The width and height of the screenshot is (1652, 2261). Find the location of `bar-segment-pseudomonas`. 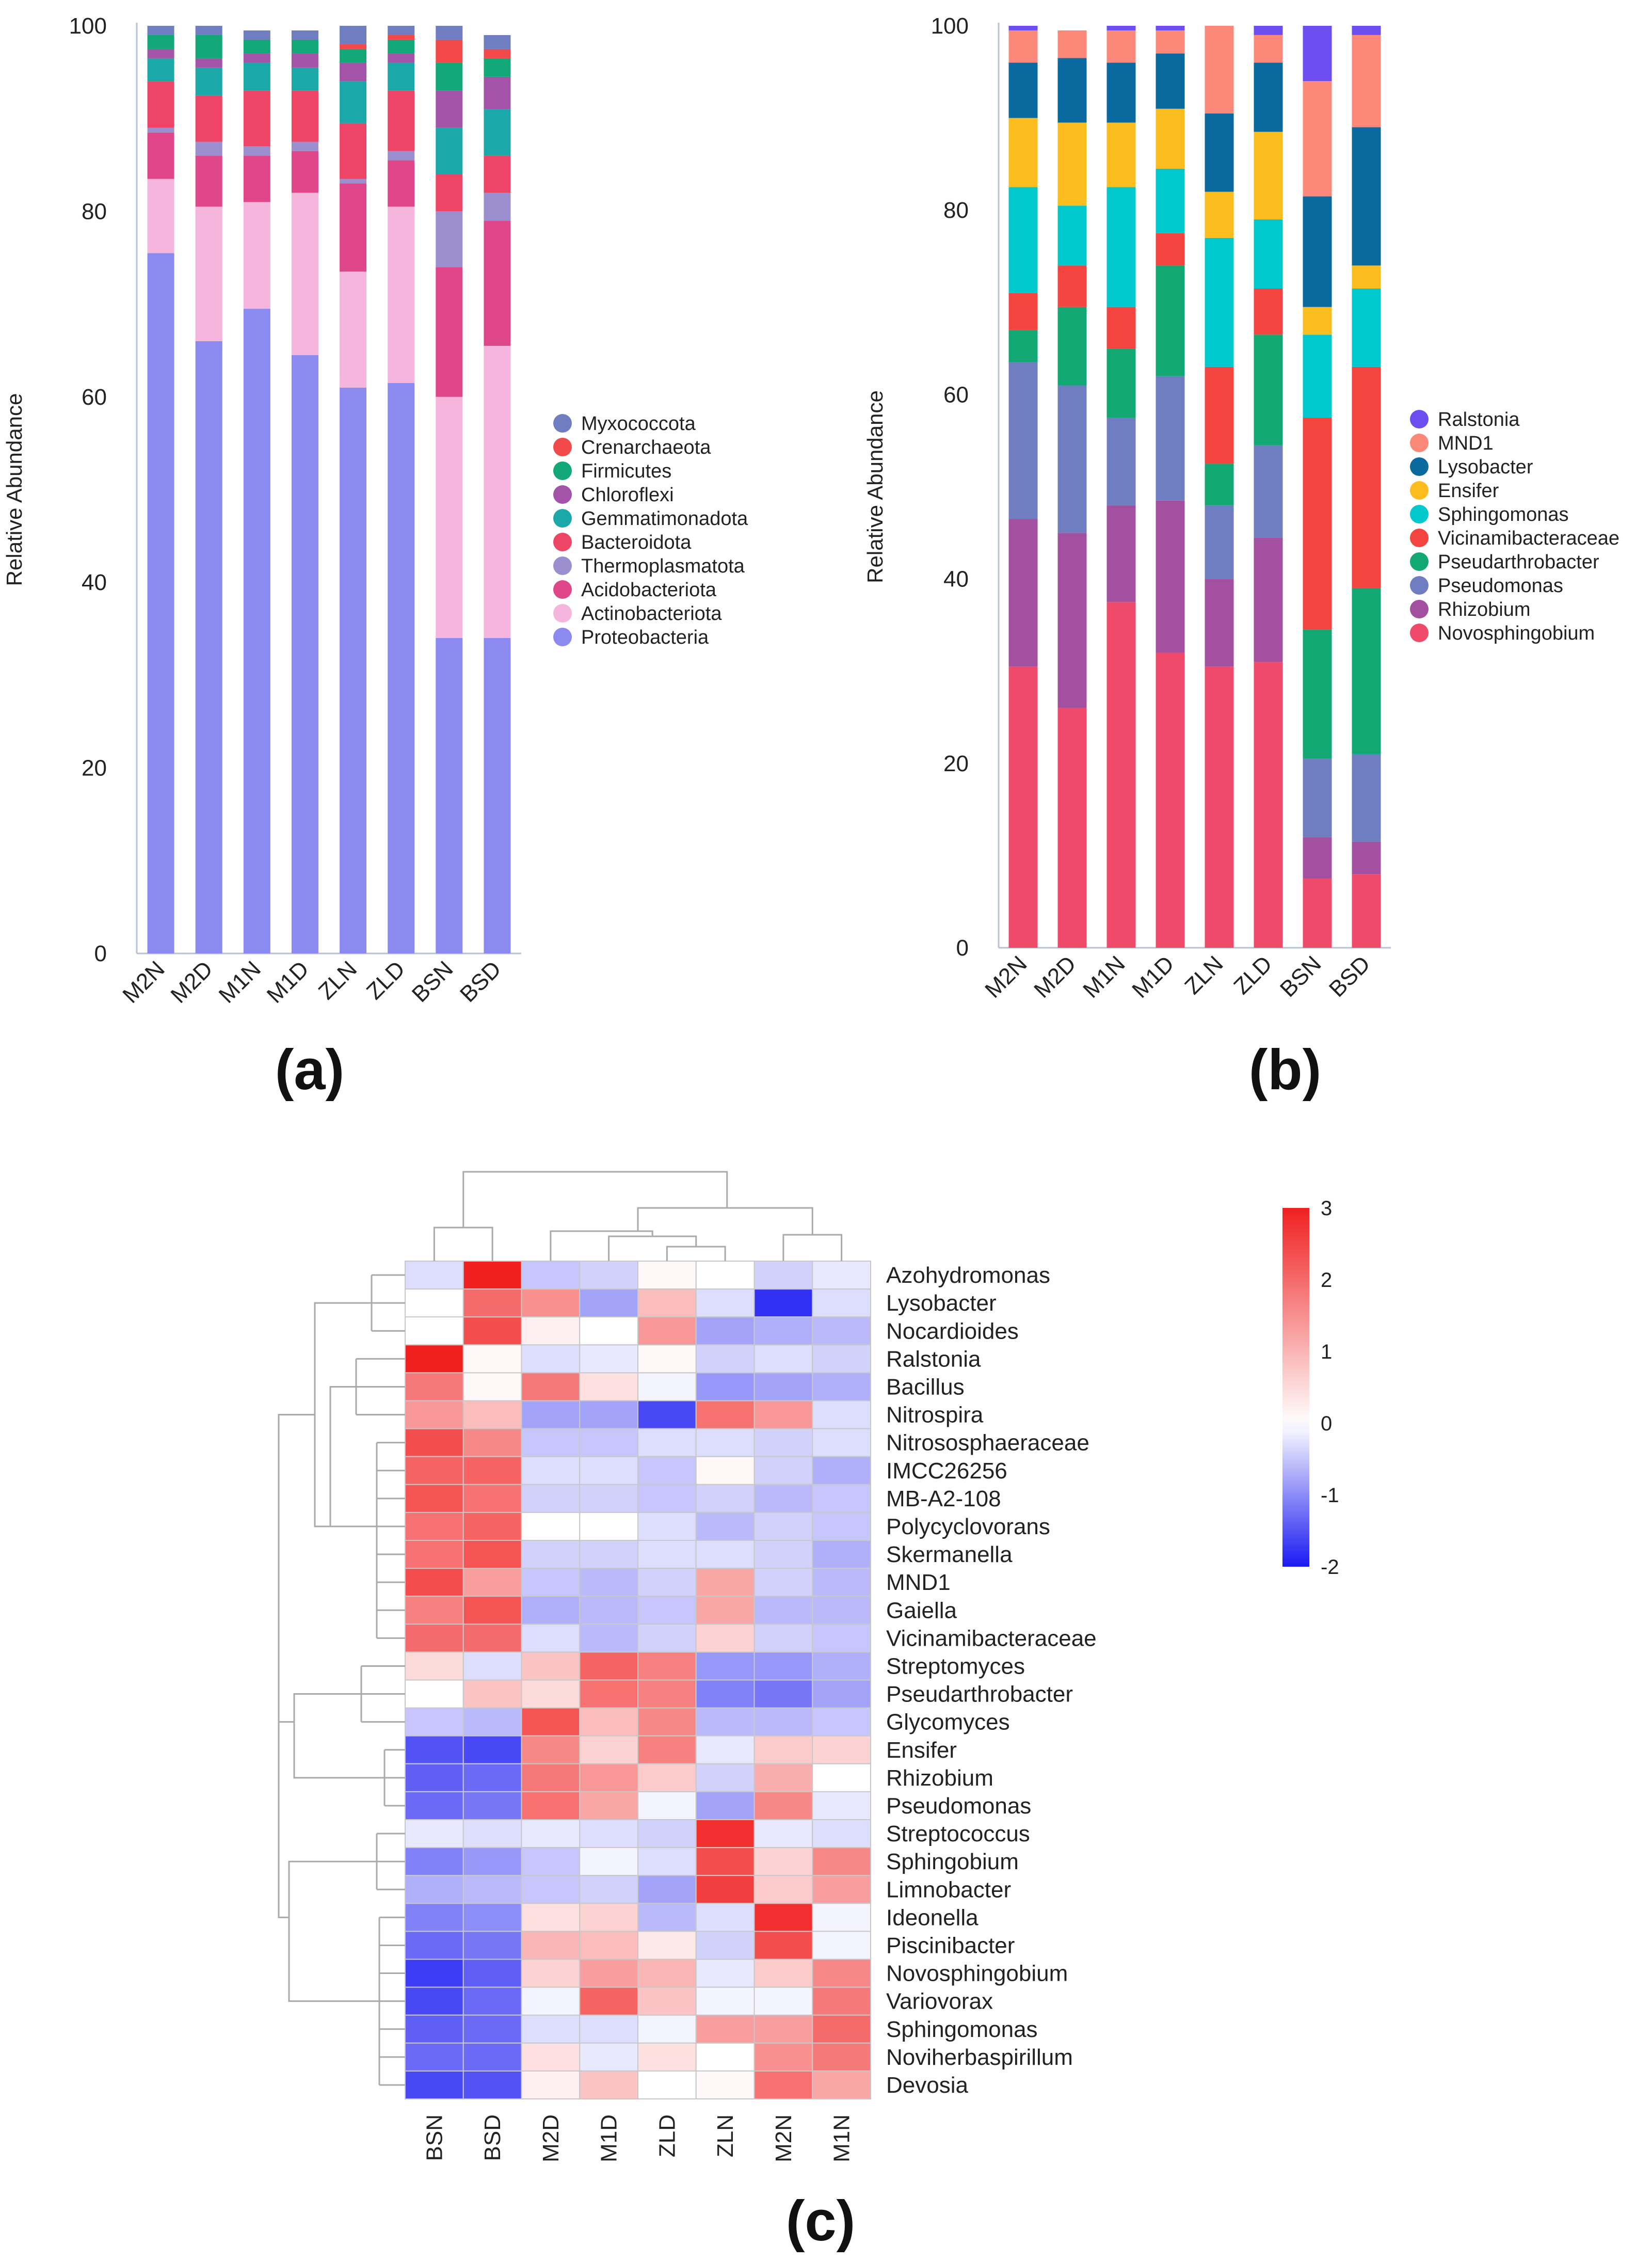

bar-segment-pseudomonas is located at coordinates (1121, 462).